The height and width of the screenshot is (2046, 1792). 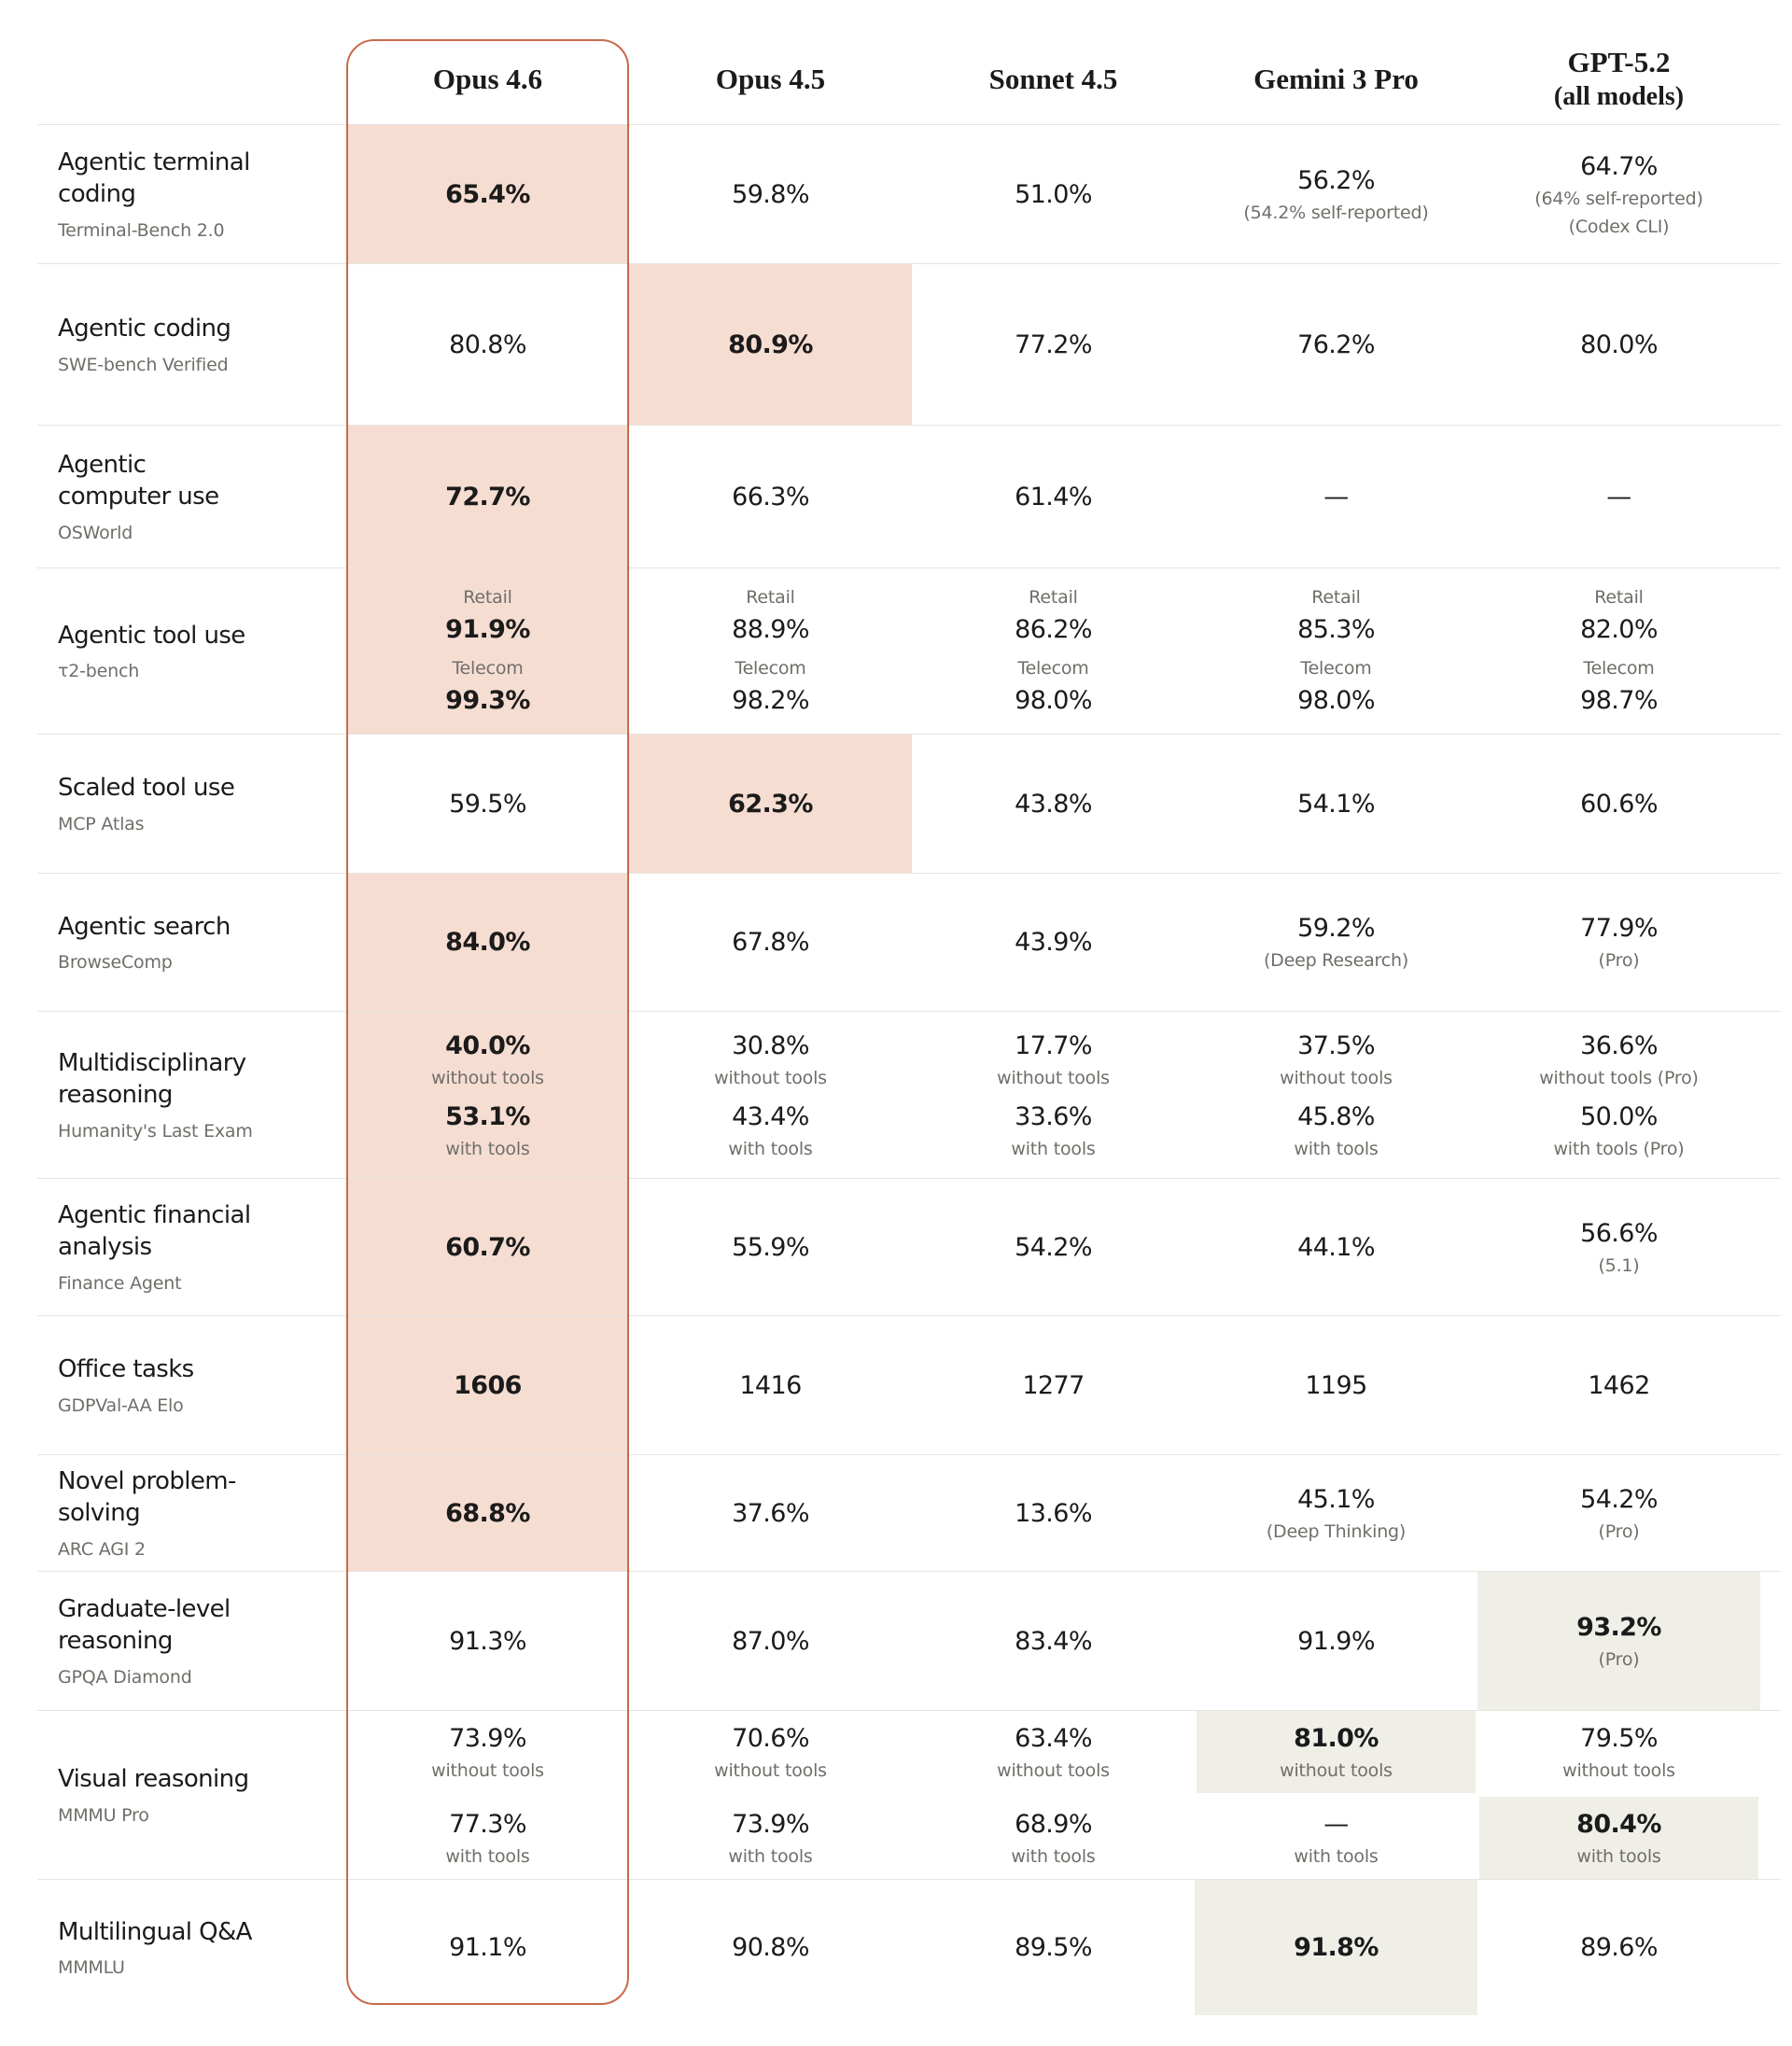 What do you see at coordinates (191, 1947) in the screenshot?
I see `row-label-multilingual-qa: Multilingual Q&A MMMLU` at bounding box center [191, 1947].